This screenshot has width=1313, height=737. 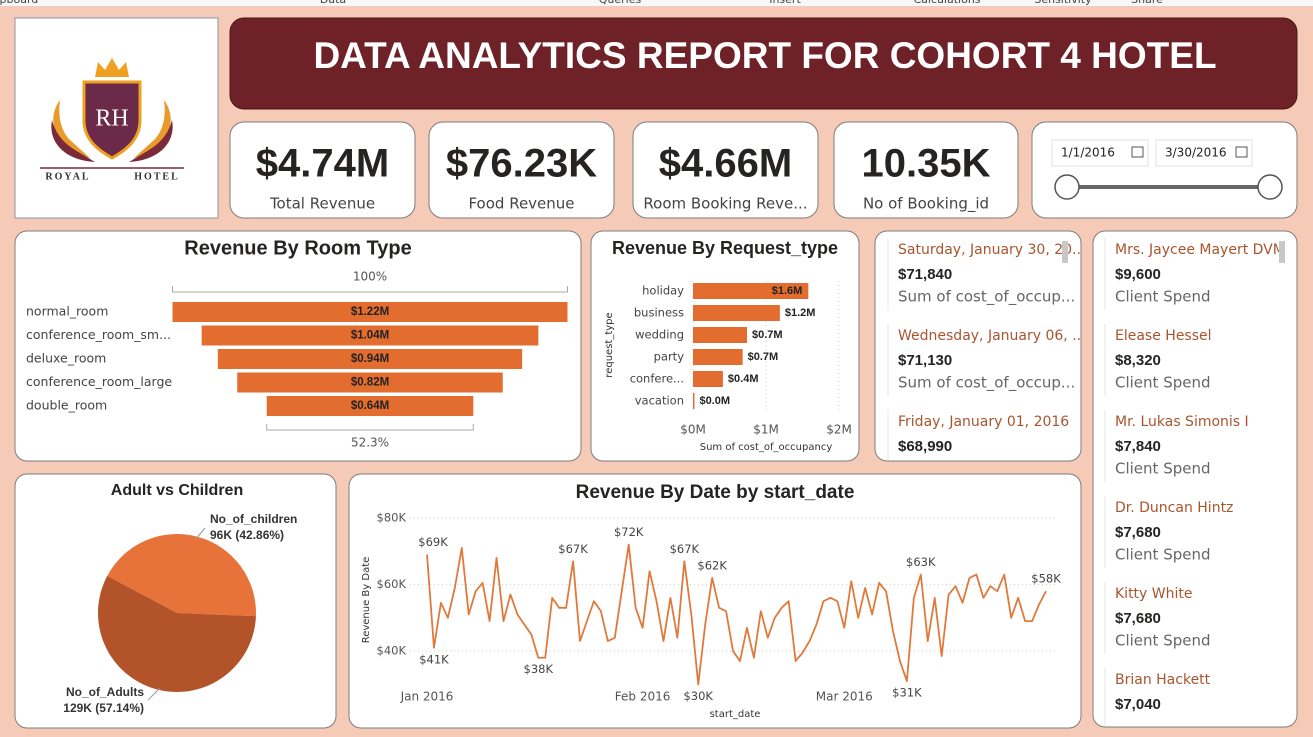 I want to click on ribbon-label: Sensitivity, so click(x=1063, y=3).